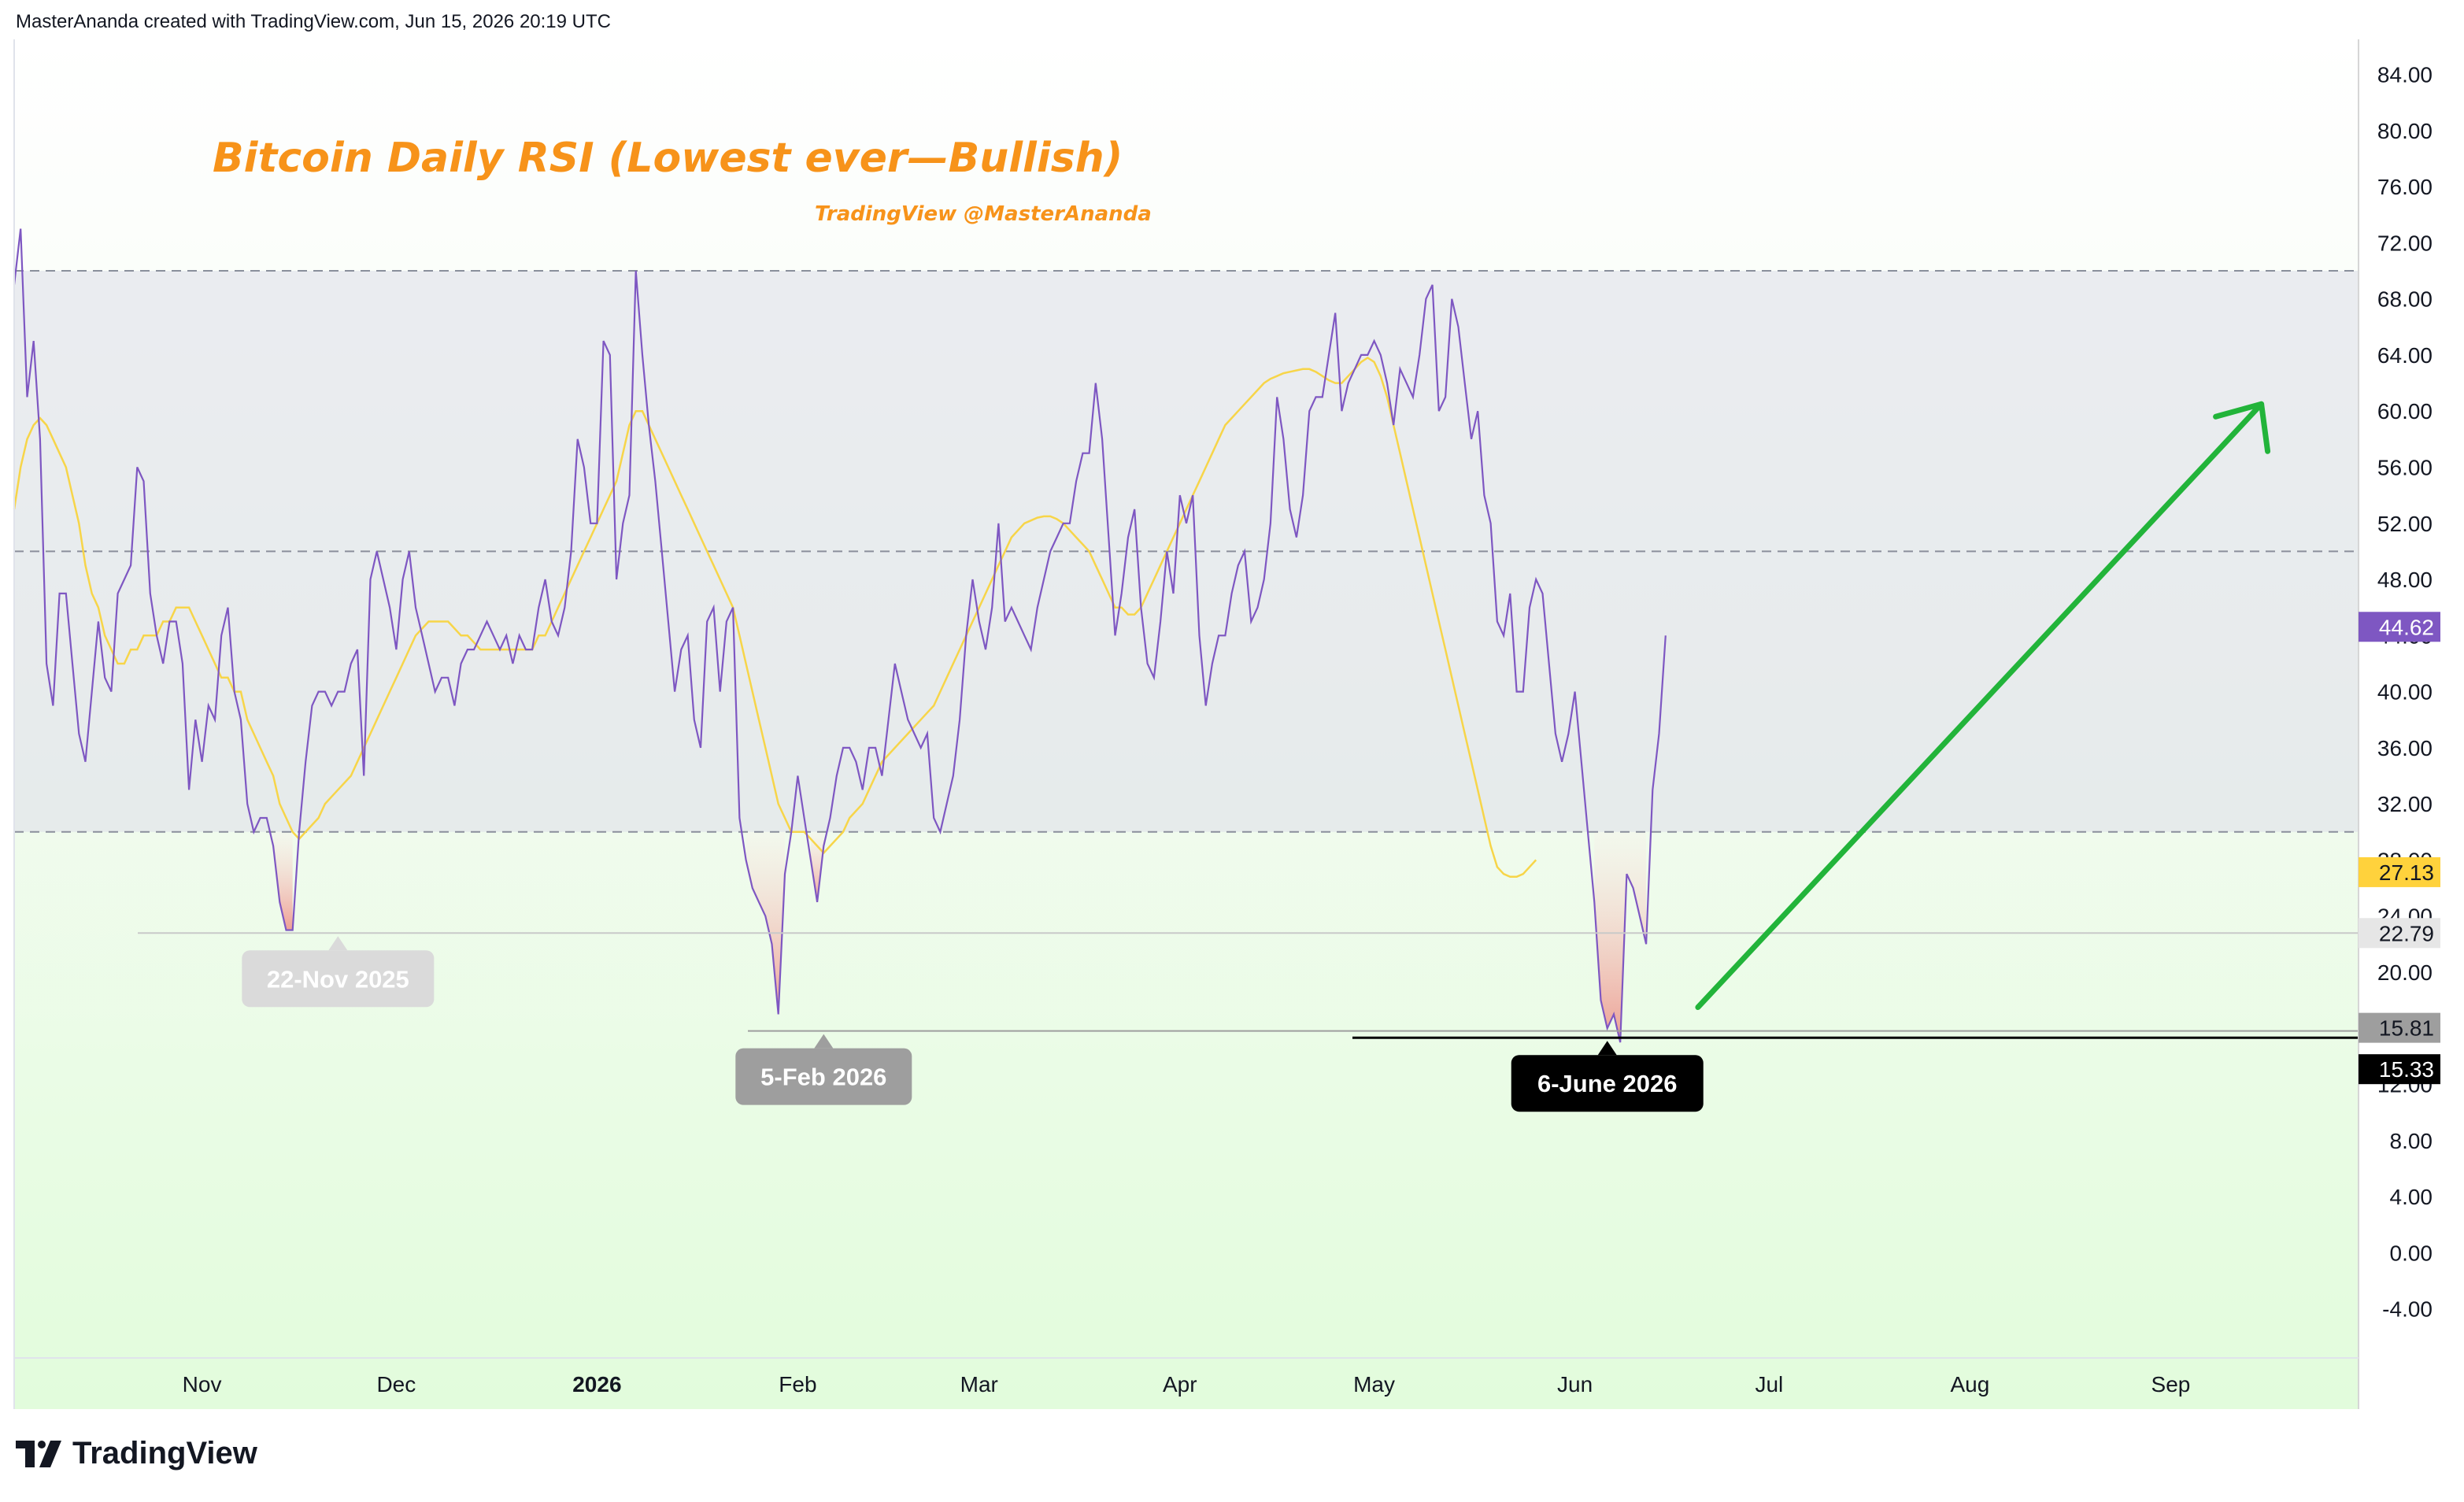 The height and width of the screenshot is (1502, 2464). I want to click on y-tick-label: 56.00, so click(2405, 467).